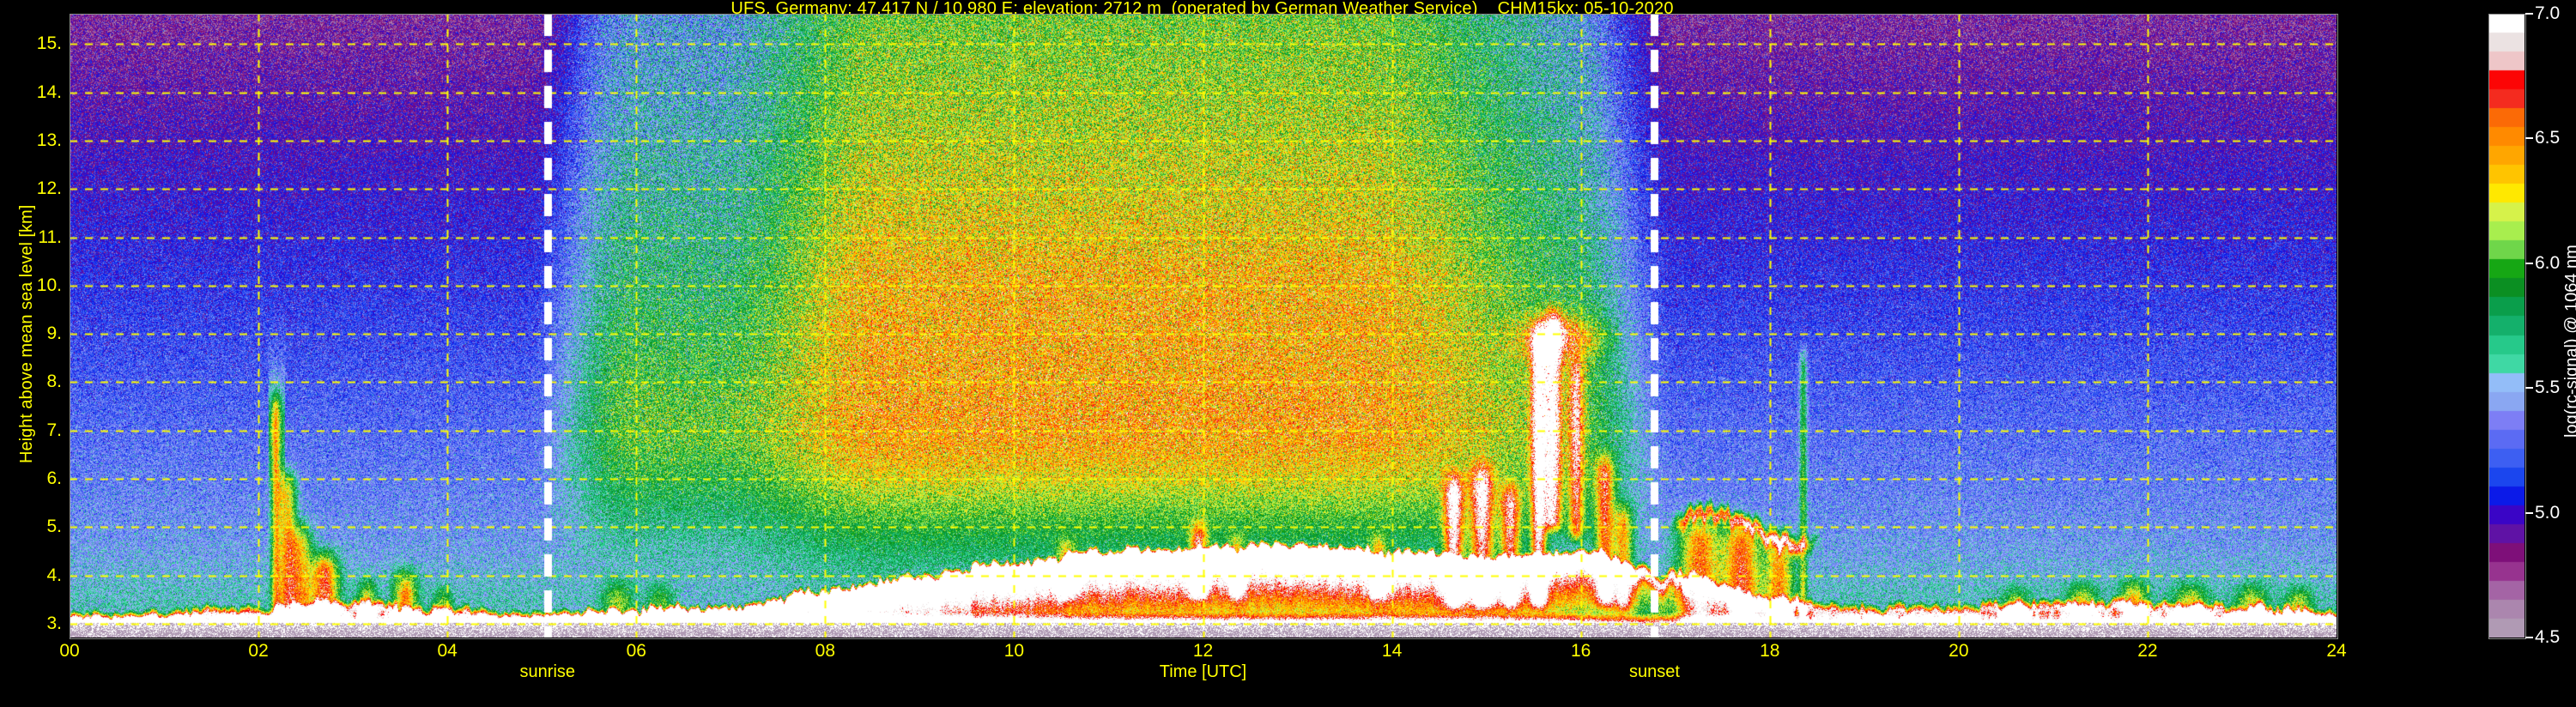  Describe the element at coordinates (49, 44) in the screenshot. I see `y-tick-label: 15.` at that location.